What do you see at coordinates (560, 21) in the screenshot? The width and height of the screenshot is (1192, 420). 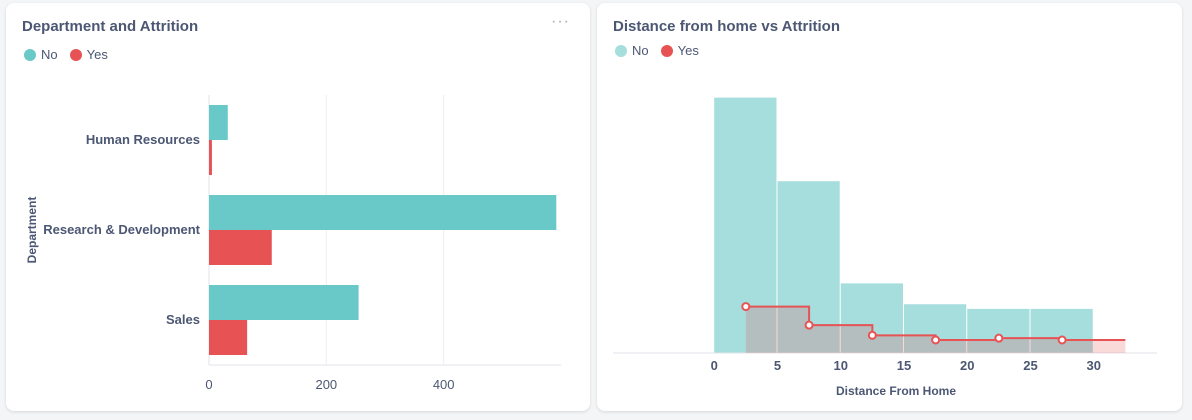 I see `more-options-icon: ···` at bounding box center [560, 21].